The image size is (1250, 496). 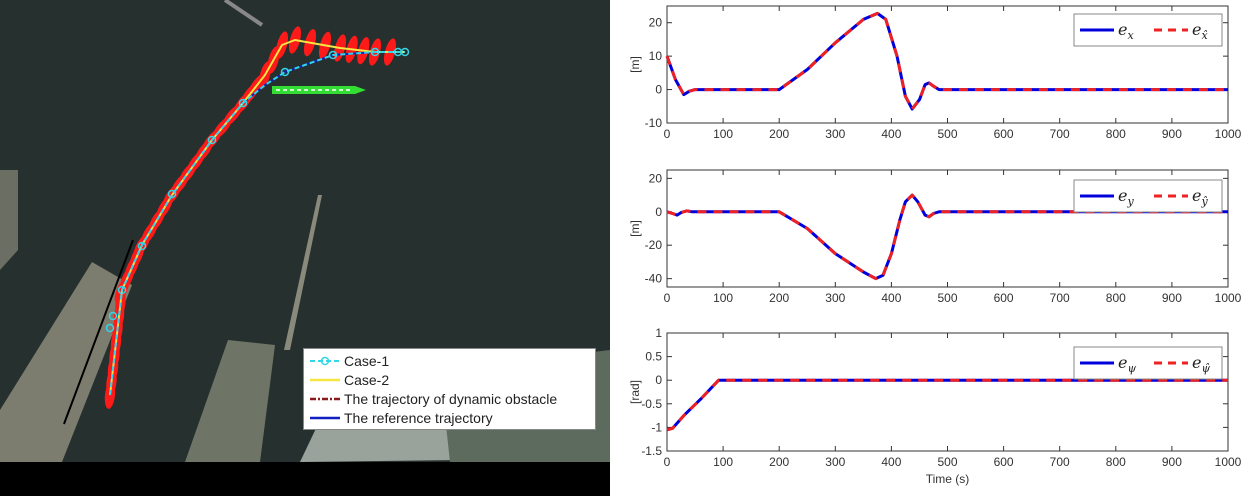 I want to click on jetty, so click(x=303, y=272).